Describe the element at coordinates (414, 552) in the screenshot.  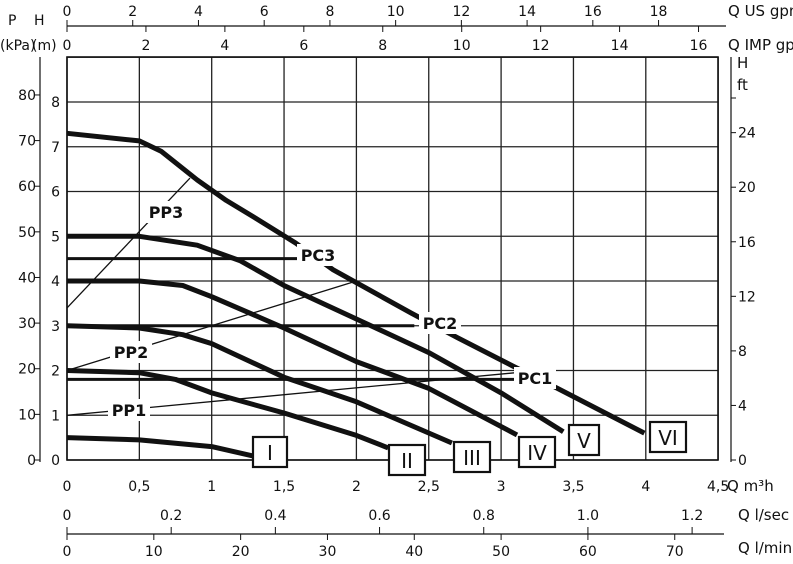
I see `tick-label-l-min: 40` at that location.